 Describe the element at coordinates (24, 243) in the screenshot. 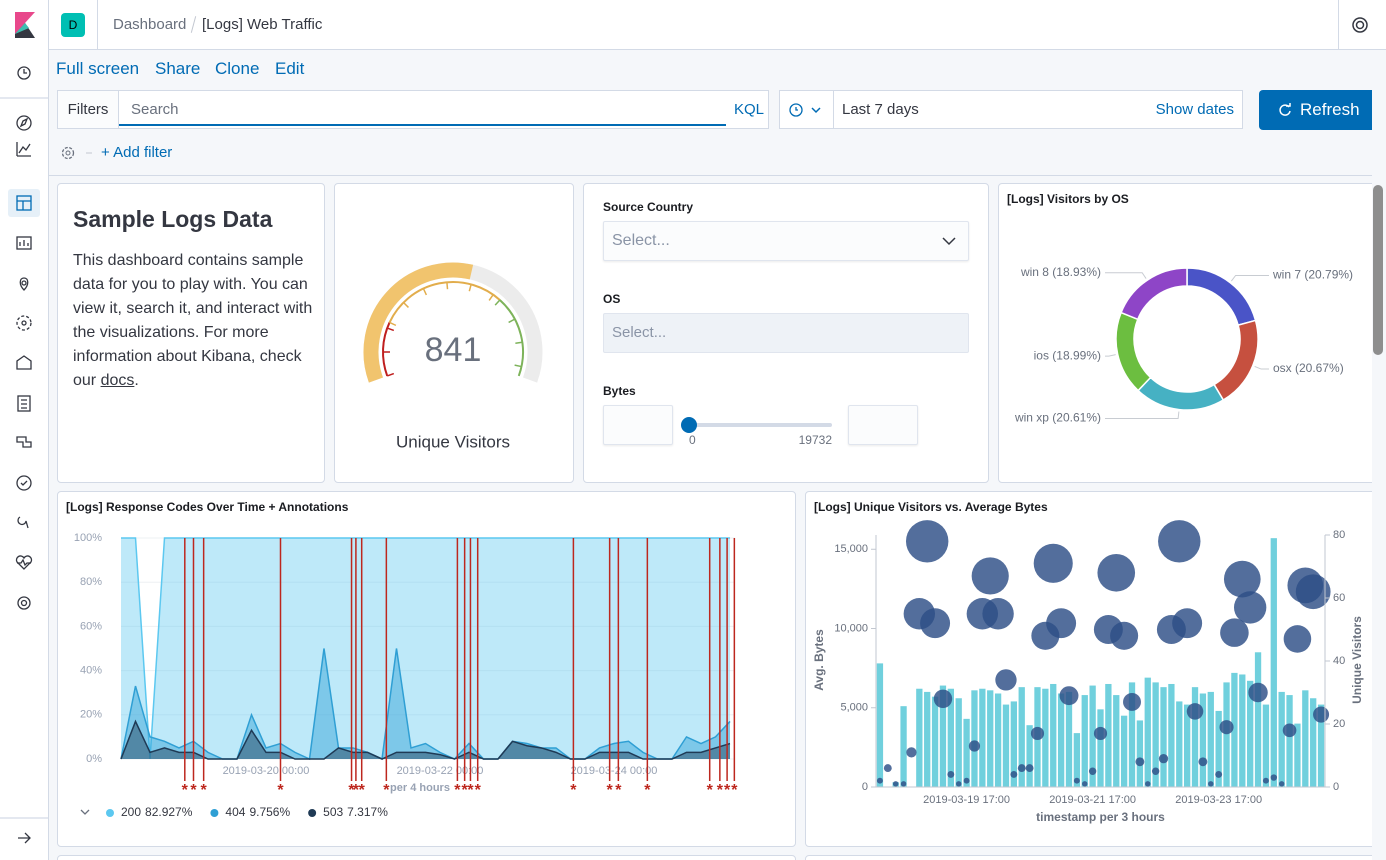

I see `nav-canvas` at that location.